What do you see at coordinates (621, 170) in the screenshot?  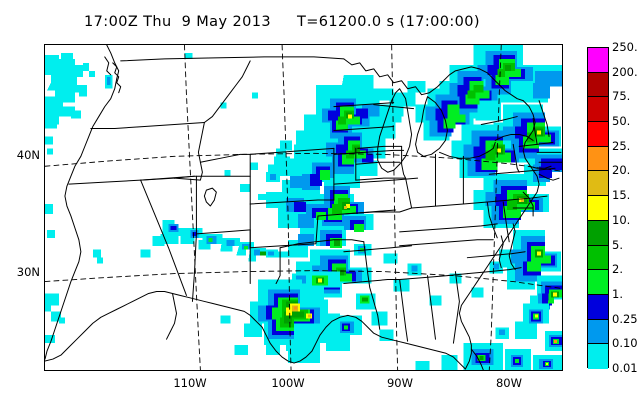 I see `colorbar-tick-5: 20.` at bounding box center [621, 170].